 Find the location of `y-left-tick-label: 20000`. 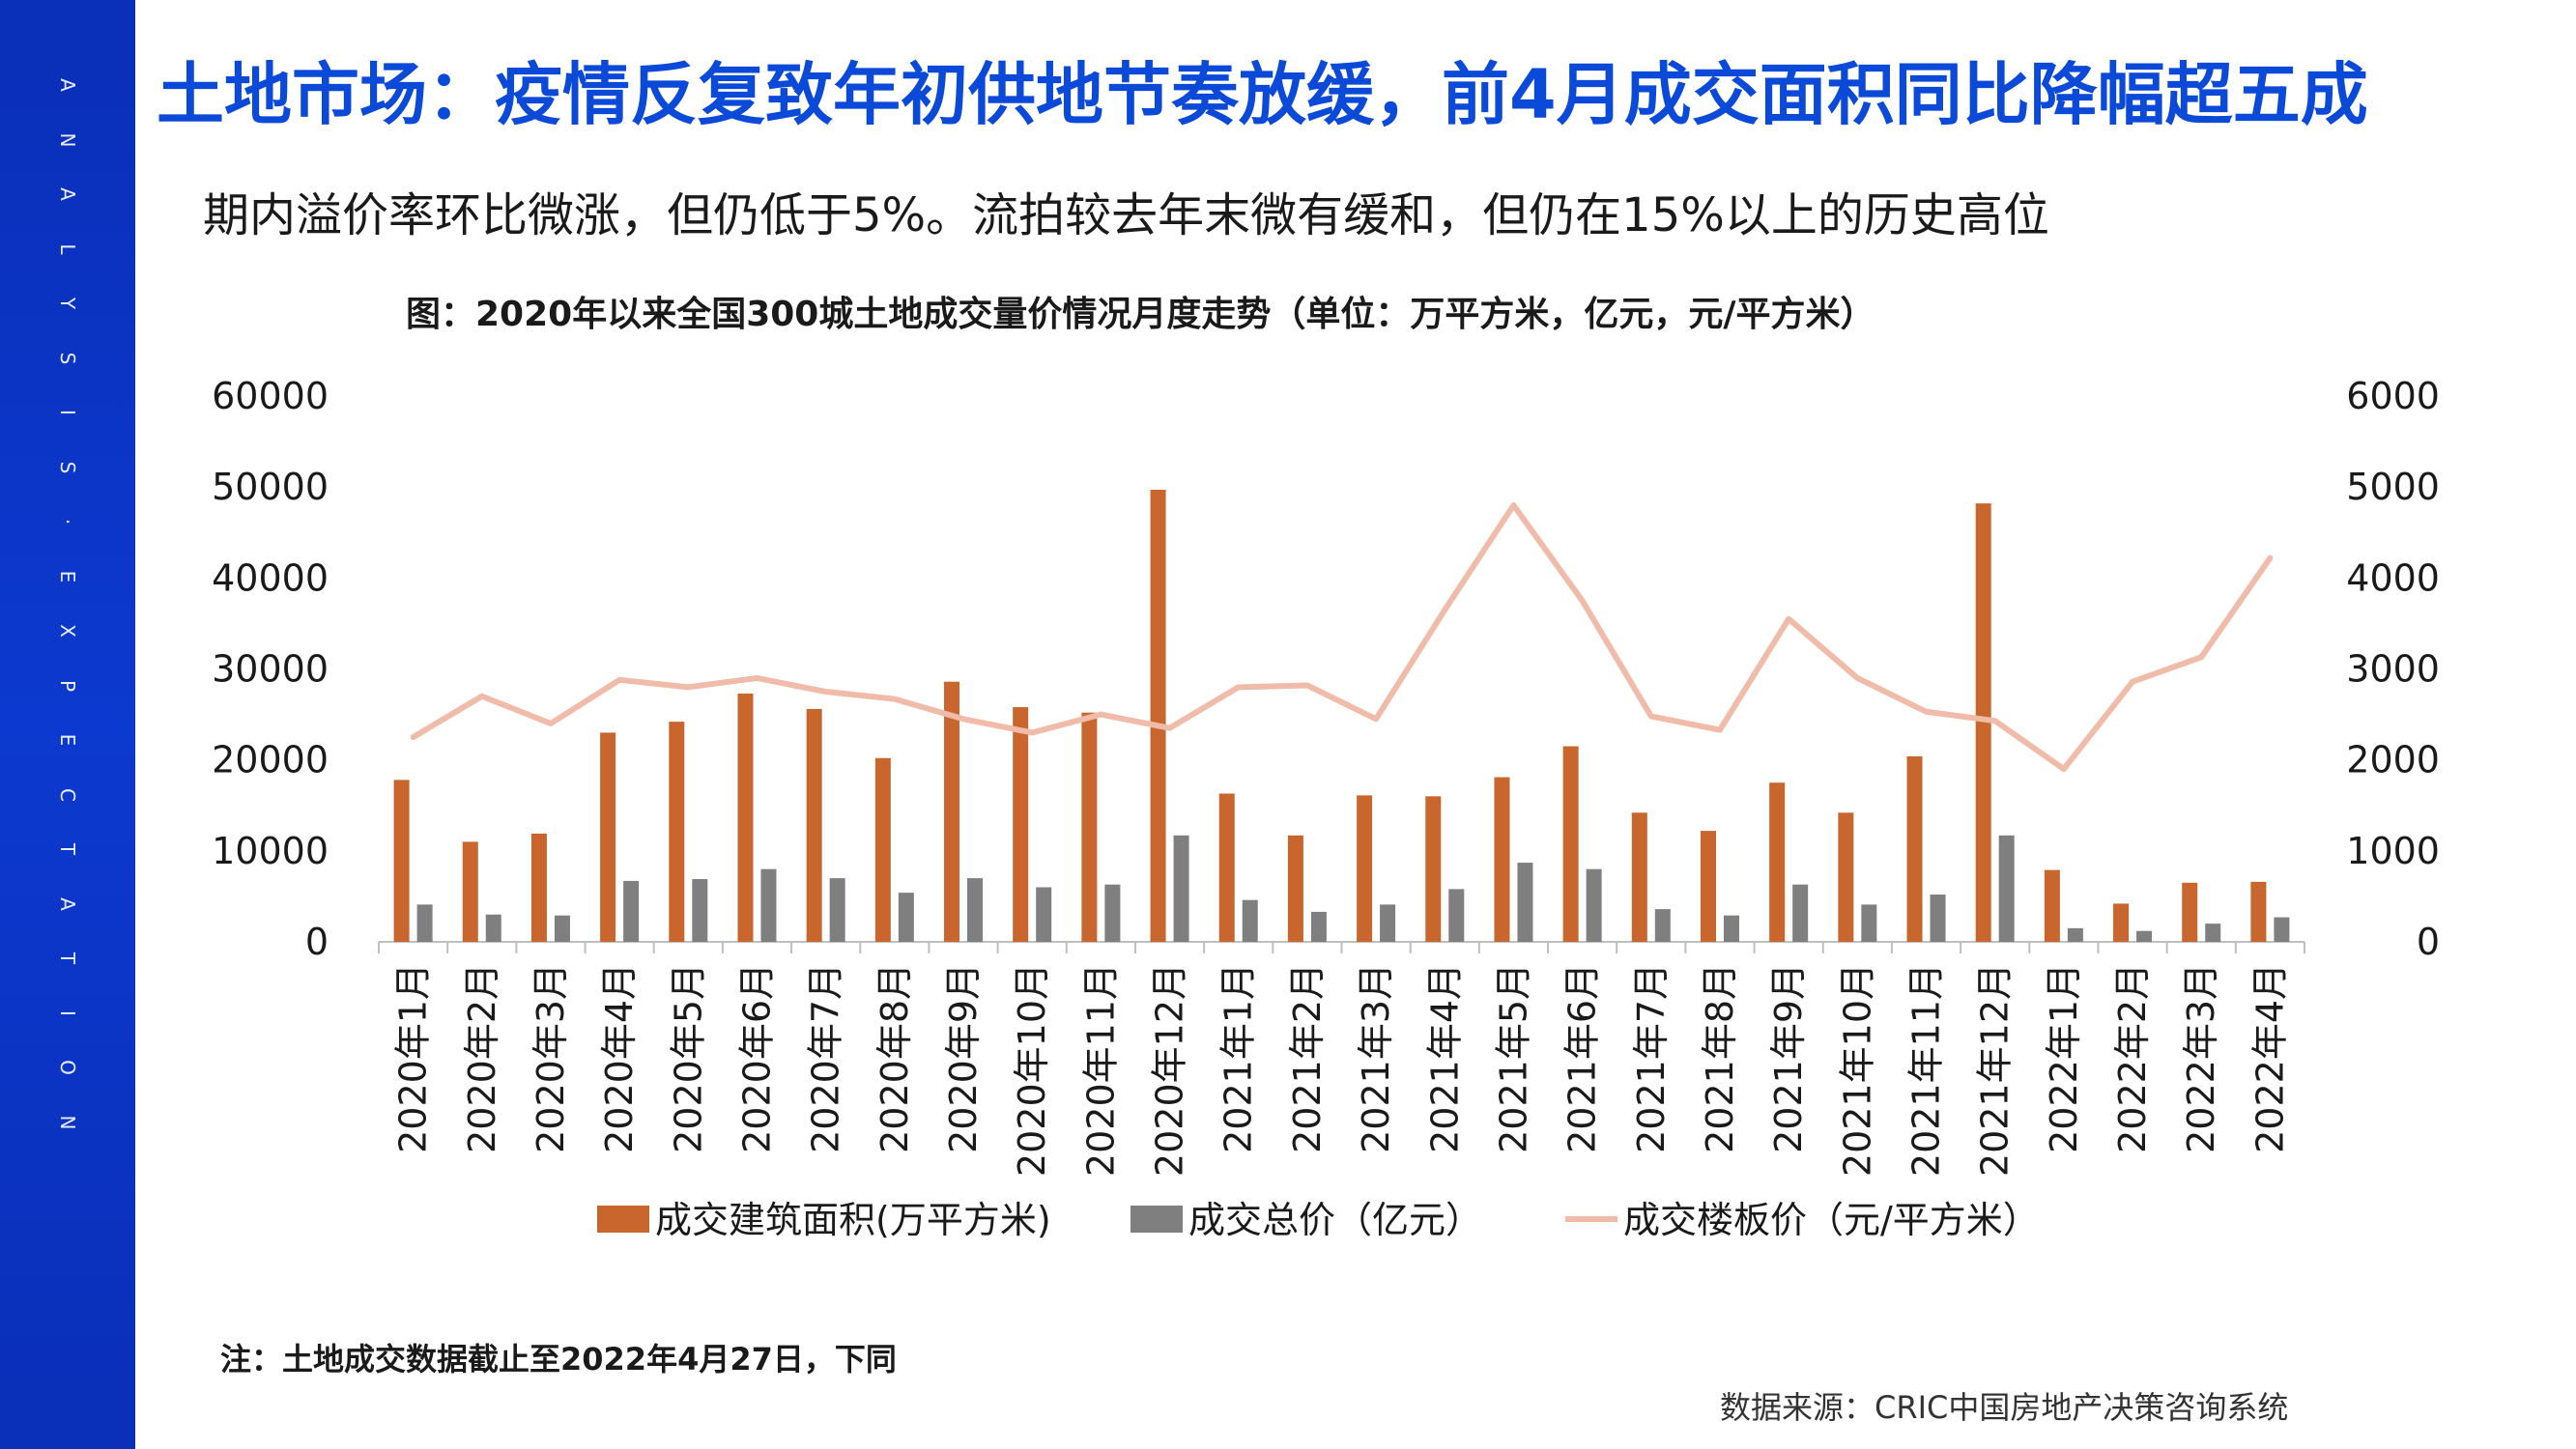

y-left-tick-label: 20000 is located at coordinates (271, 760).